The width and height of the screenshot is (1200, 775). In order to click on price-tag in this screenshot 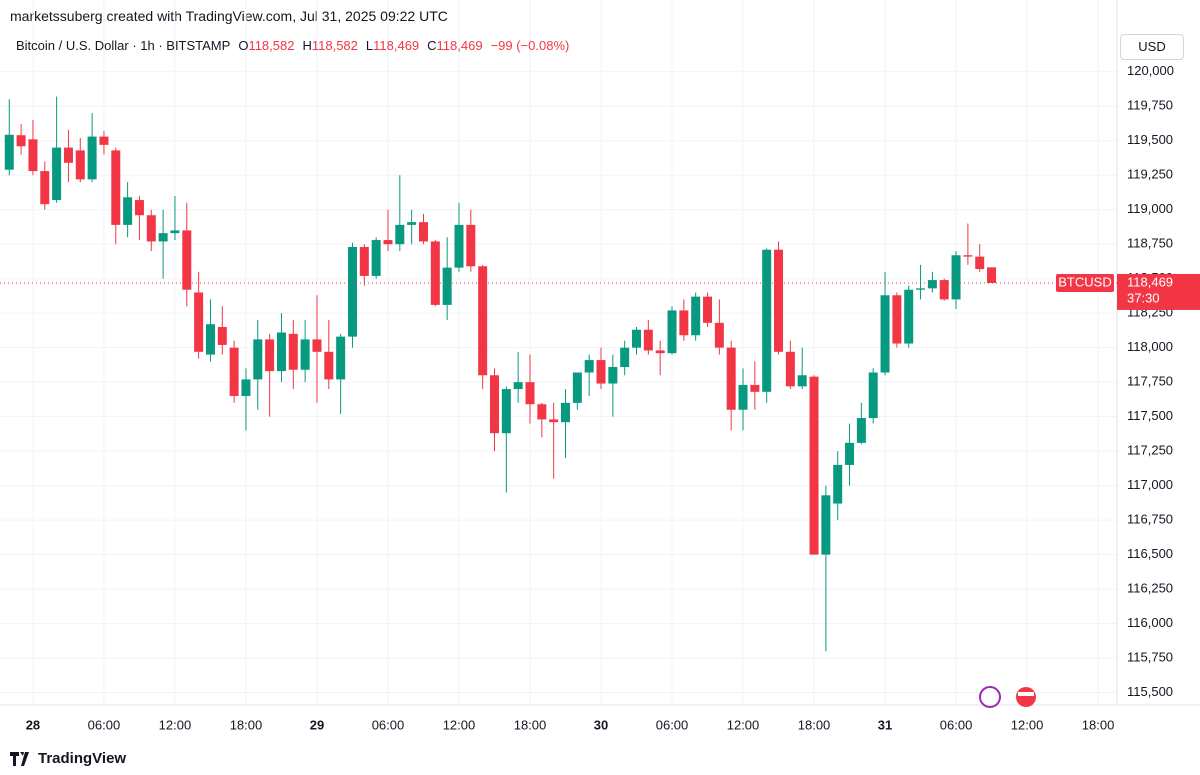, I will do `click(1158, 291)`.